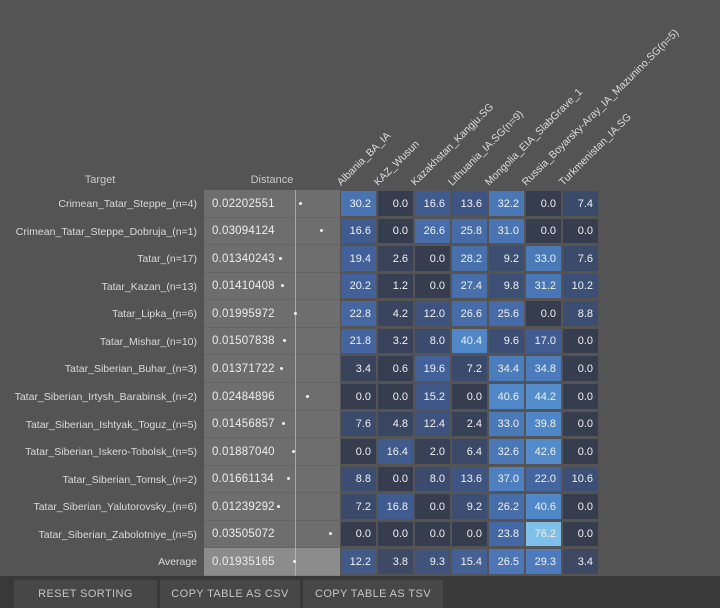  What do you see at coordinates (373, 594) in the screenshot?
I see `copy-table-tsv-button: COPY TABLE AS TSV` at bounding box center [373, 594].